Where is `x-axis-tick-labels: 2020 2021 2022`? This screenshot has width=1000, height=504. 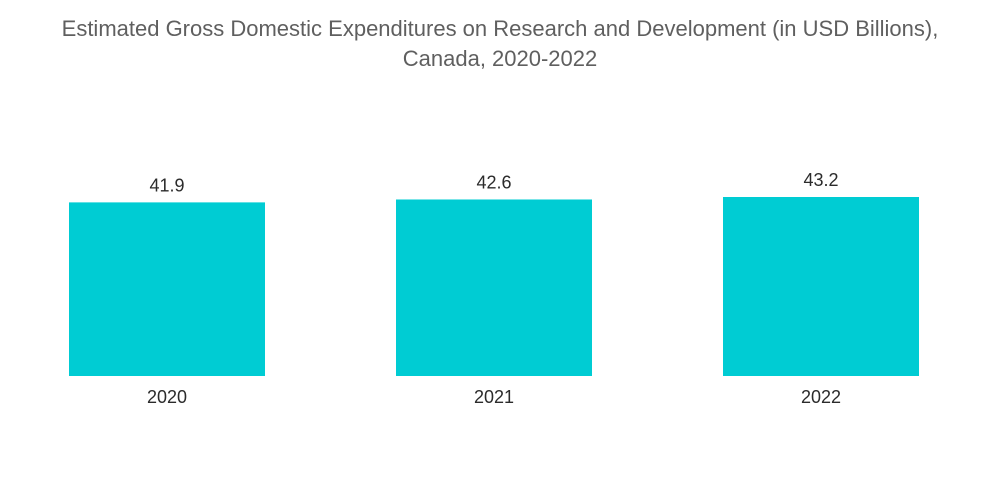
x-axis-tick-labels: 2020 2021 2022 is located at coordinates (494, 397).